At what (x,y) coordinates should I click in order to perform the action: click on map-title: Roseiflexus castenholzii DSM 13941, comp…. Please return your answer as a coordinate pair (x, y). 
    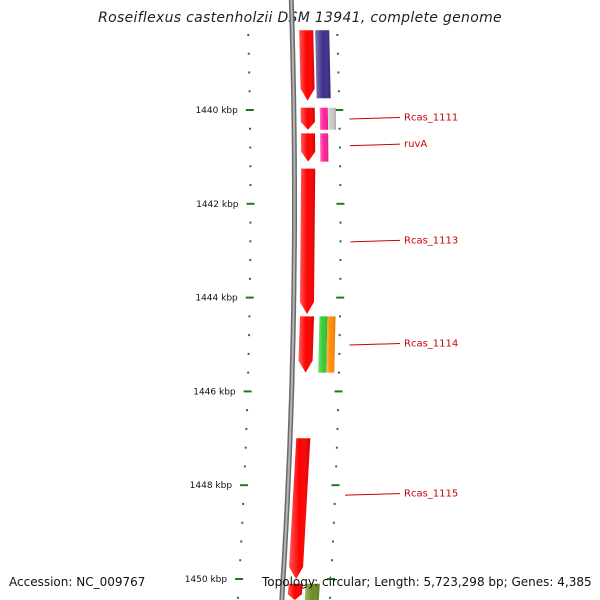
    Looking at the image, I should click on (300, 18).